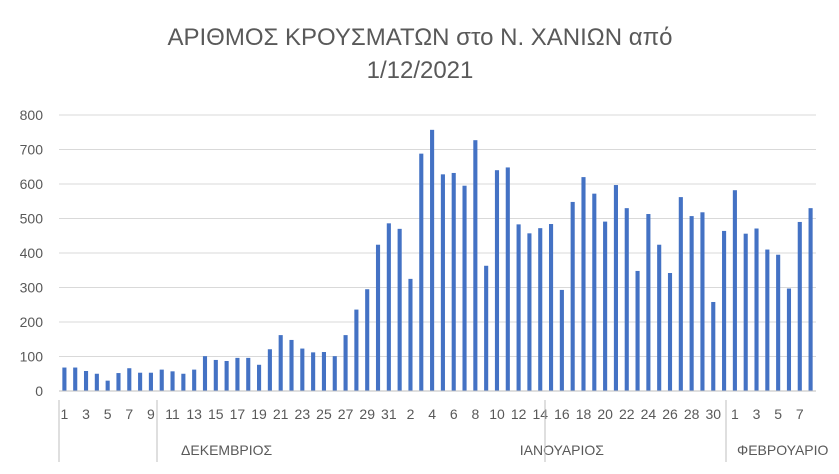 The image size is (839, 474). Describe the element at coordinates (627, 414) in the screenshot. I see `x-tick-label: 22` at that location.